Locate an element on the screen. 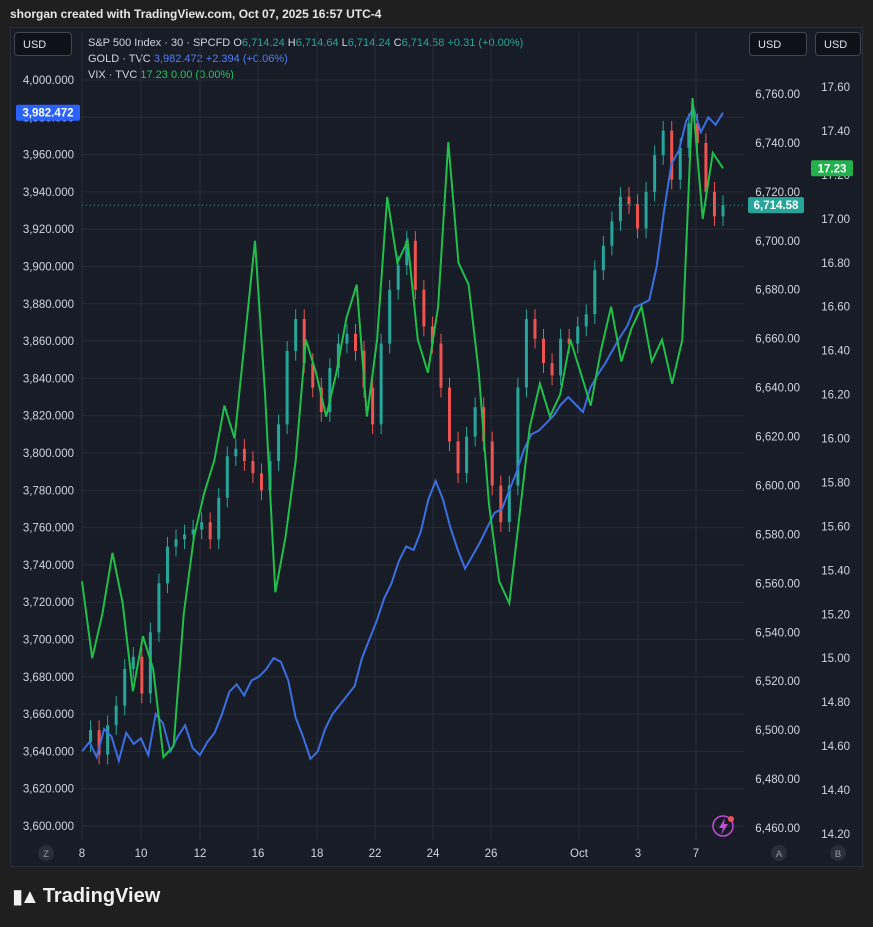  legend-sp500-high: 6,714.64 is located at coordinates (317, 43).